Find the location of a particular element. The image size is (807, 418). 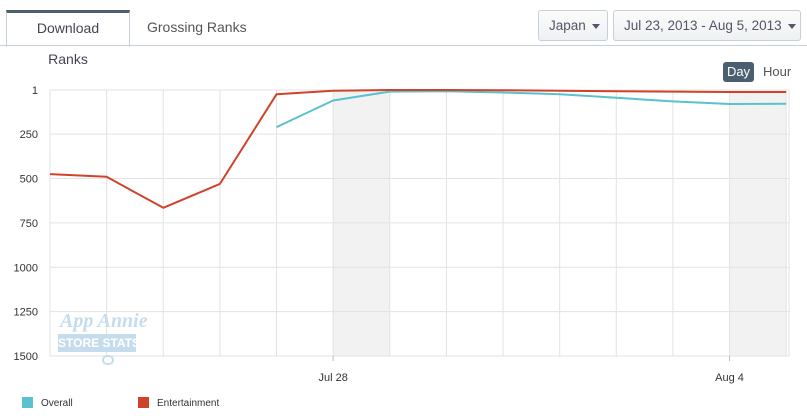

legend-item-overall: Overall is located at coordinates (47, 403).